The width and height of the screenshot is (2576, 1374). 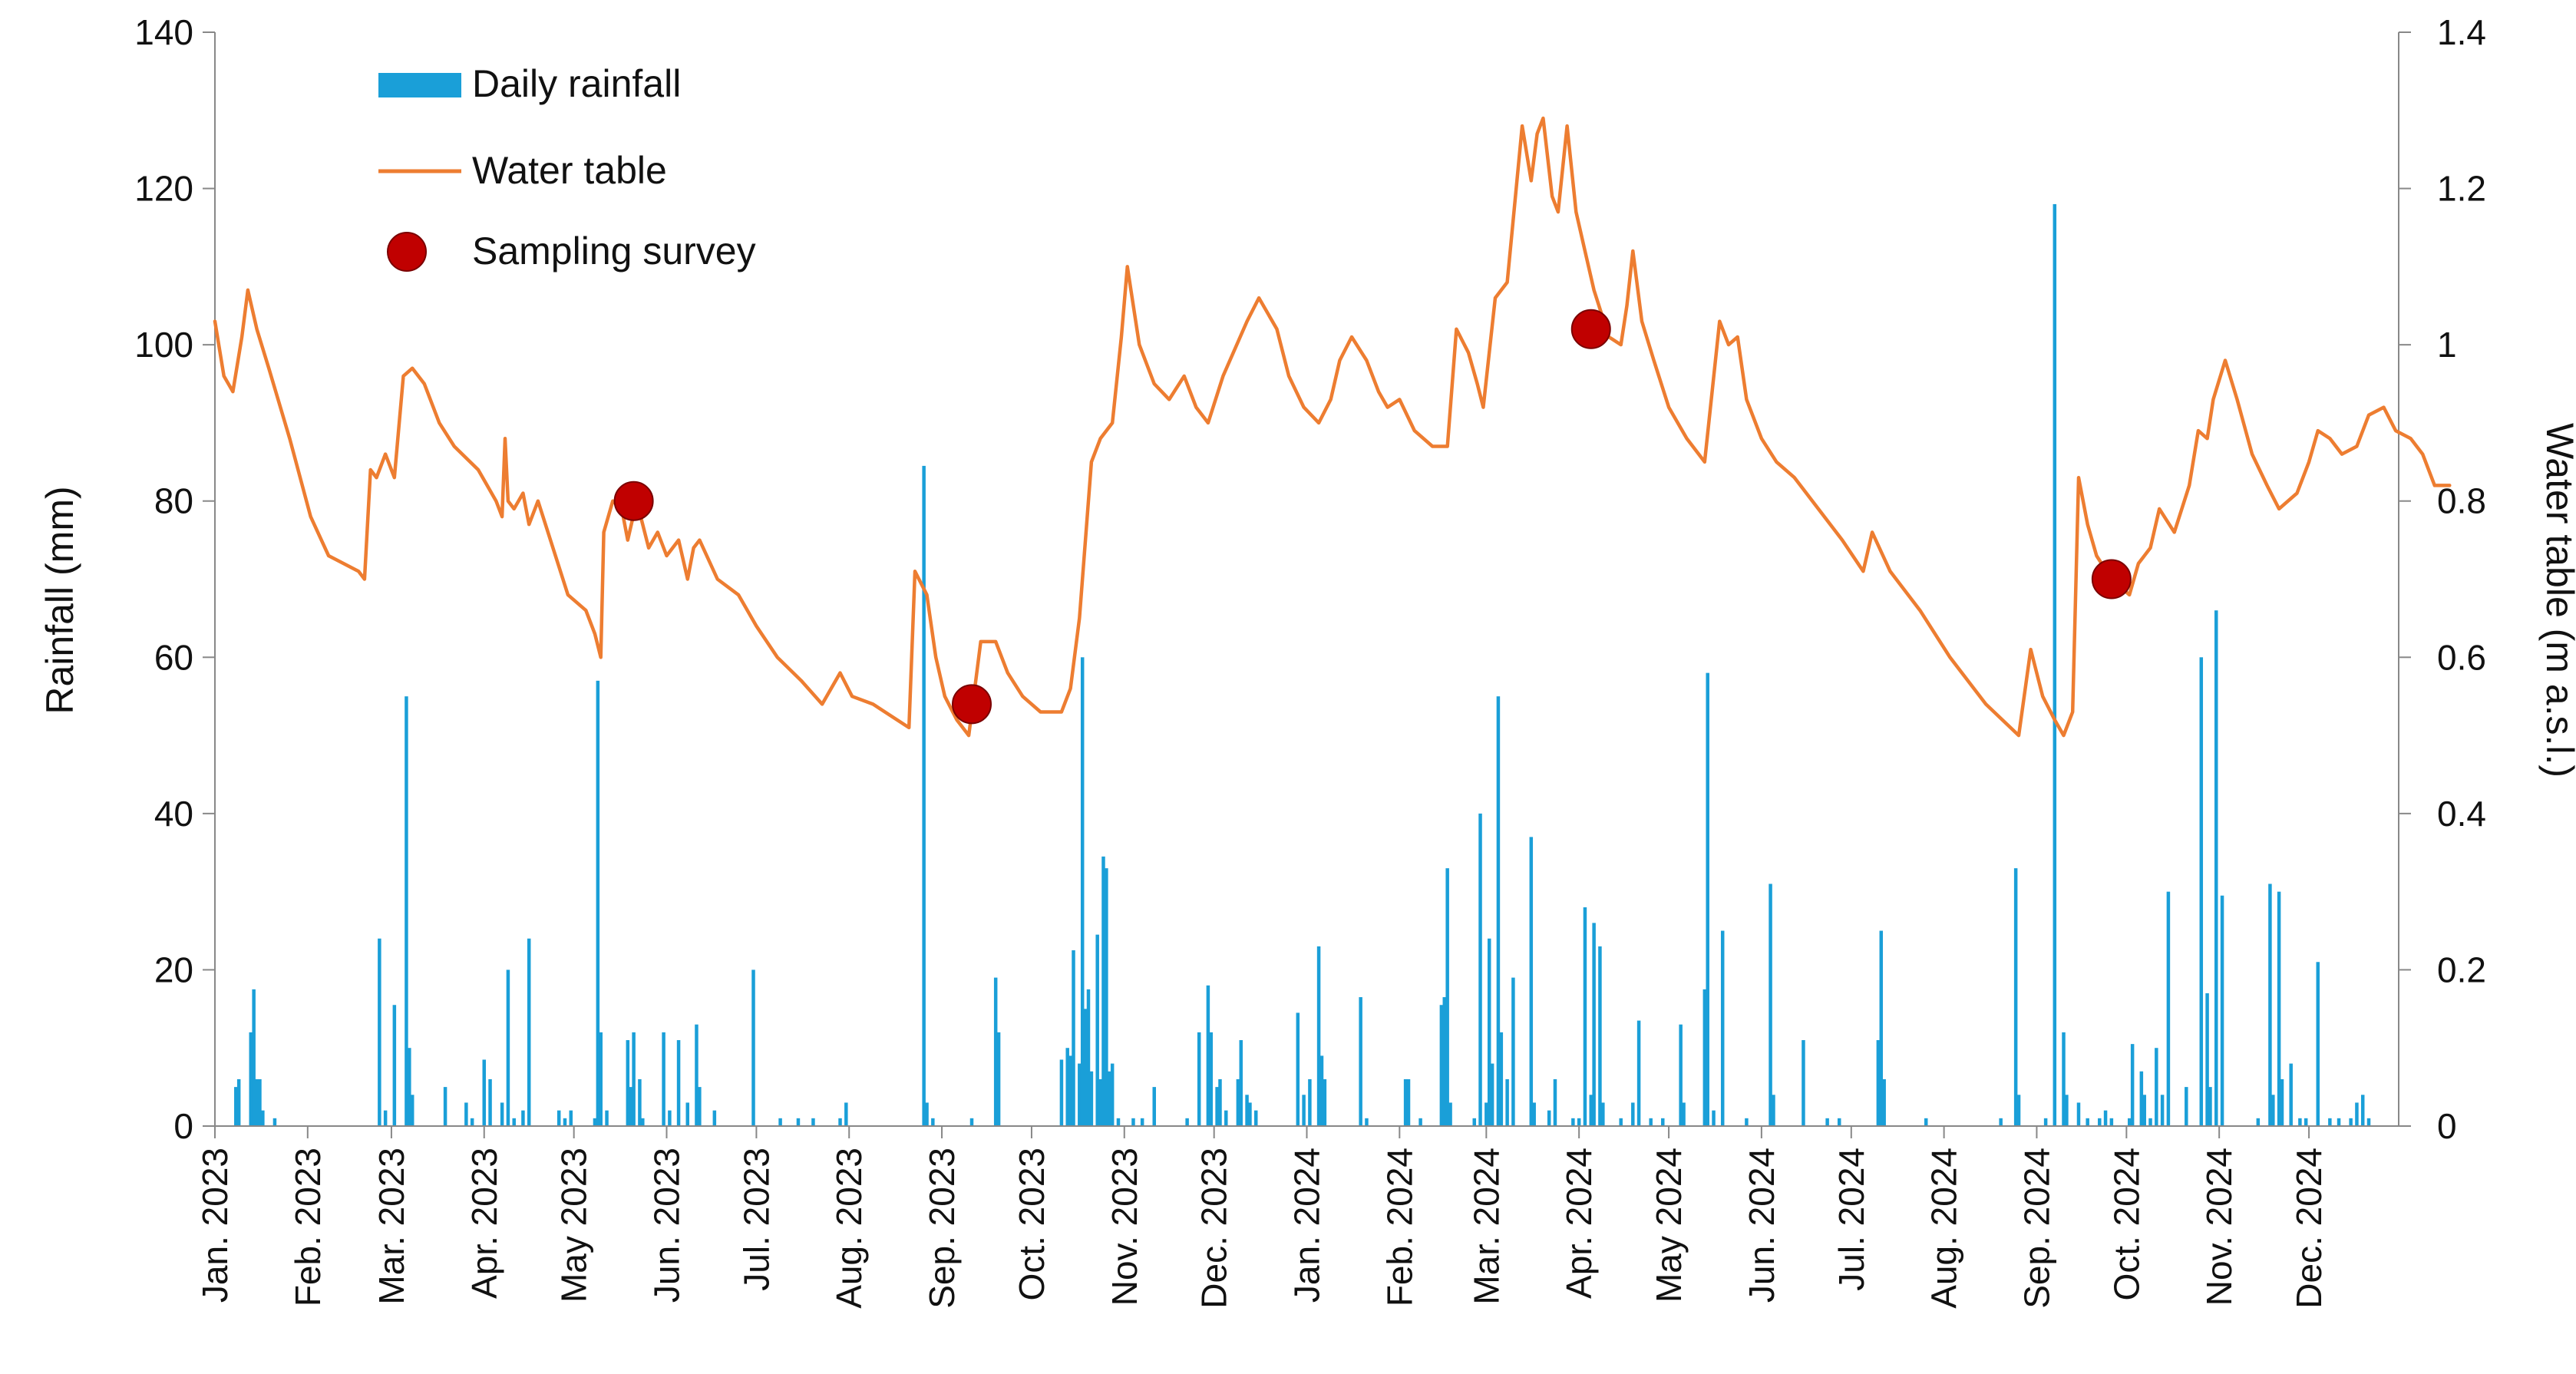 I want to click on y2-tick-label-6: 1.2, so click(x=2461, y=189).